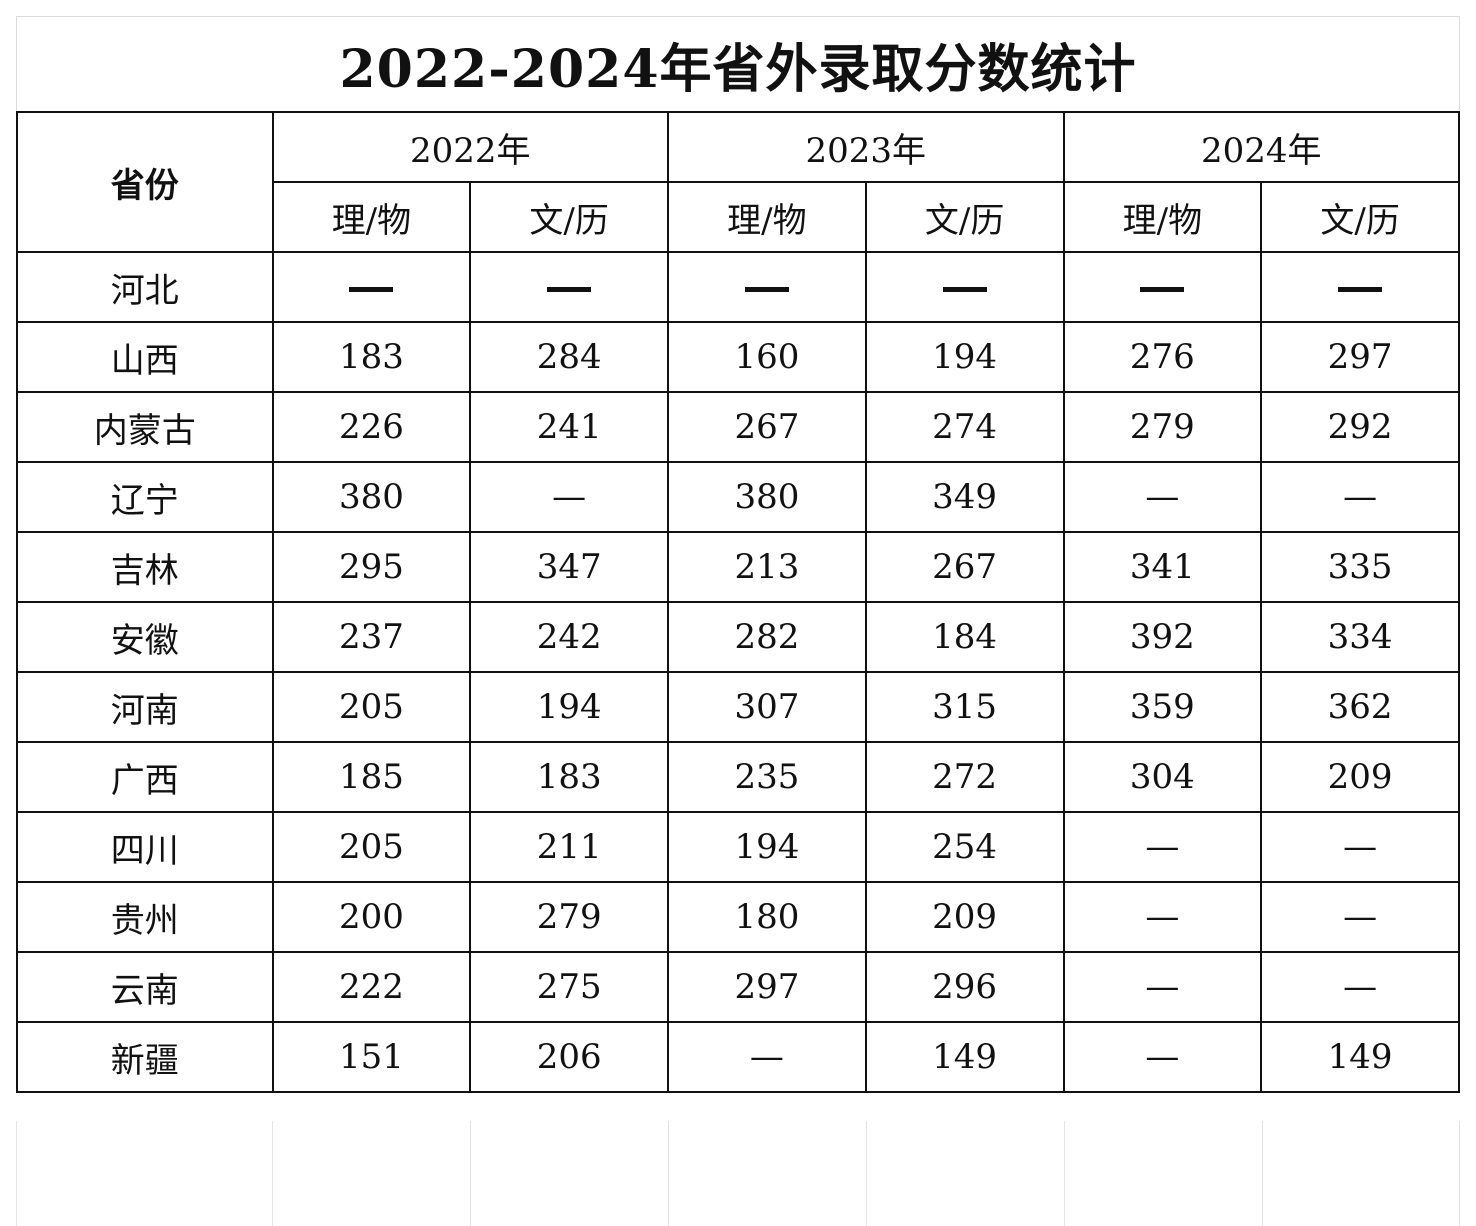 Image resolution: width=1476 pixels, height=1226 pixels. I want to click on score-cell: 226, so click(371, 427).